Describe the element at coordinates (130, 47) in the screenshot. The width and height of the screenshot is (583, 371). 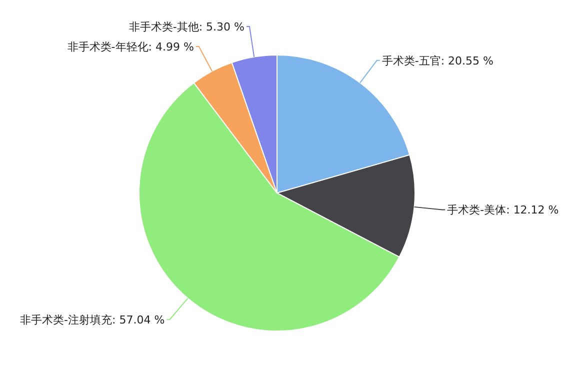
I see `slice-label: 非手术类-年轻化: 4.99 %` at that location.